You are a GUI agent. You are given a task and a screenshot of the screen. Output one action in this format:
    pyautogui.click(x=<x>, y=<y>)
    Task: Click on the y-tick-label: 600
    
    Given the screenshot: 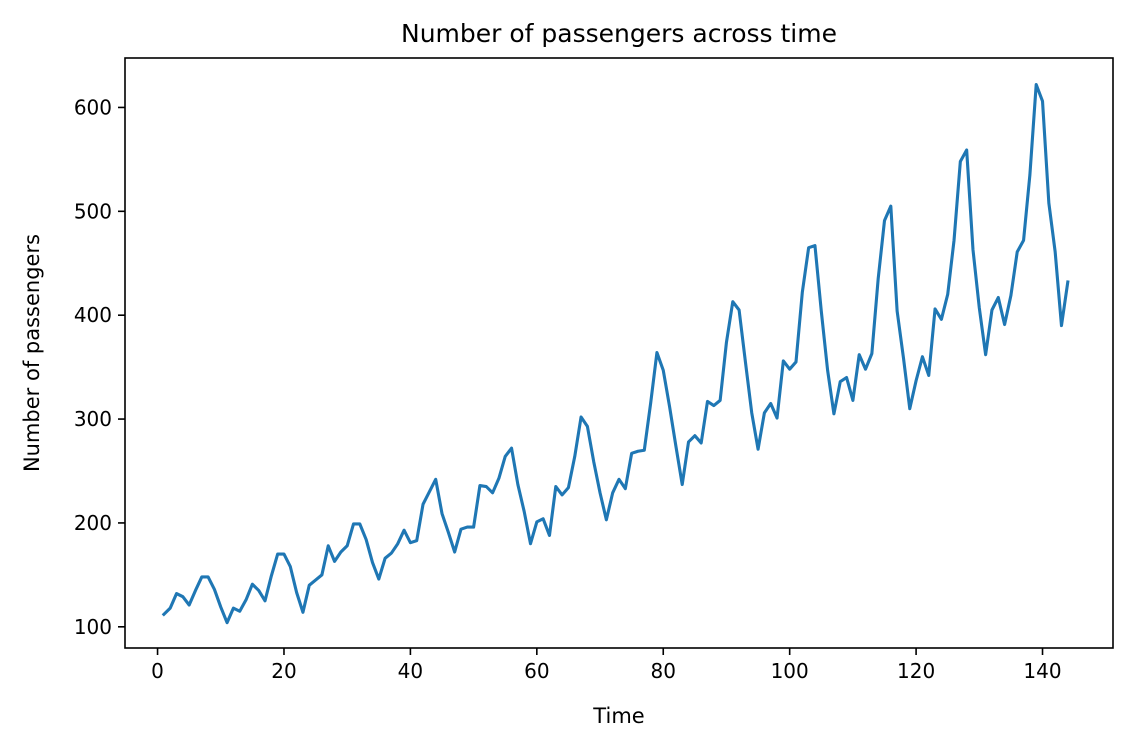 What is the action you would take?
    pyautogui.click(x=93, y=107)
    